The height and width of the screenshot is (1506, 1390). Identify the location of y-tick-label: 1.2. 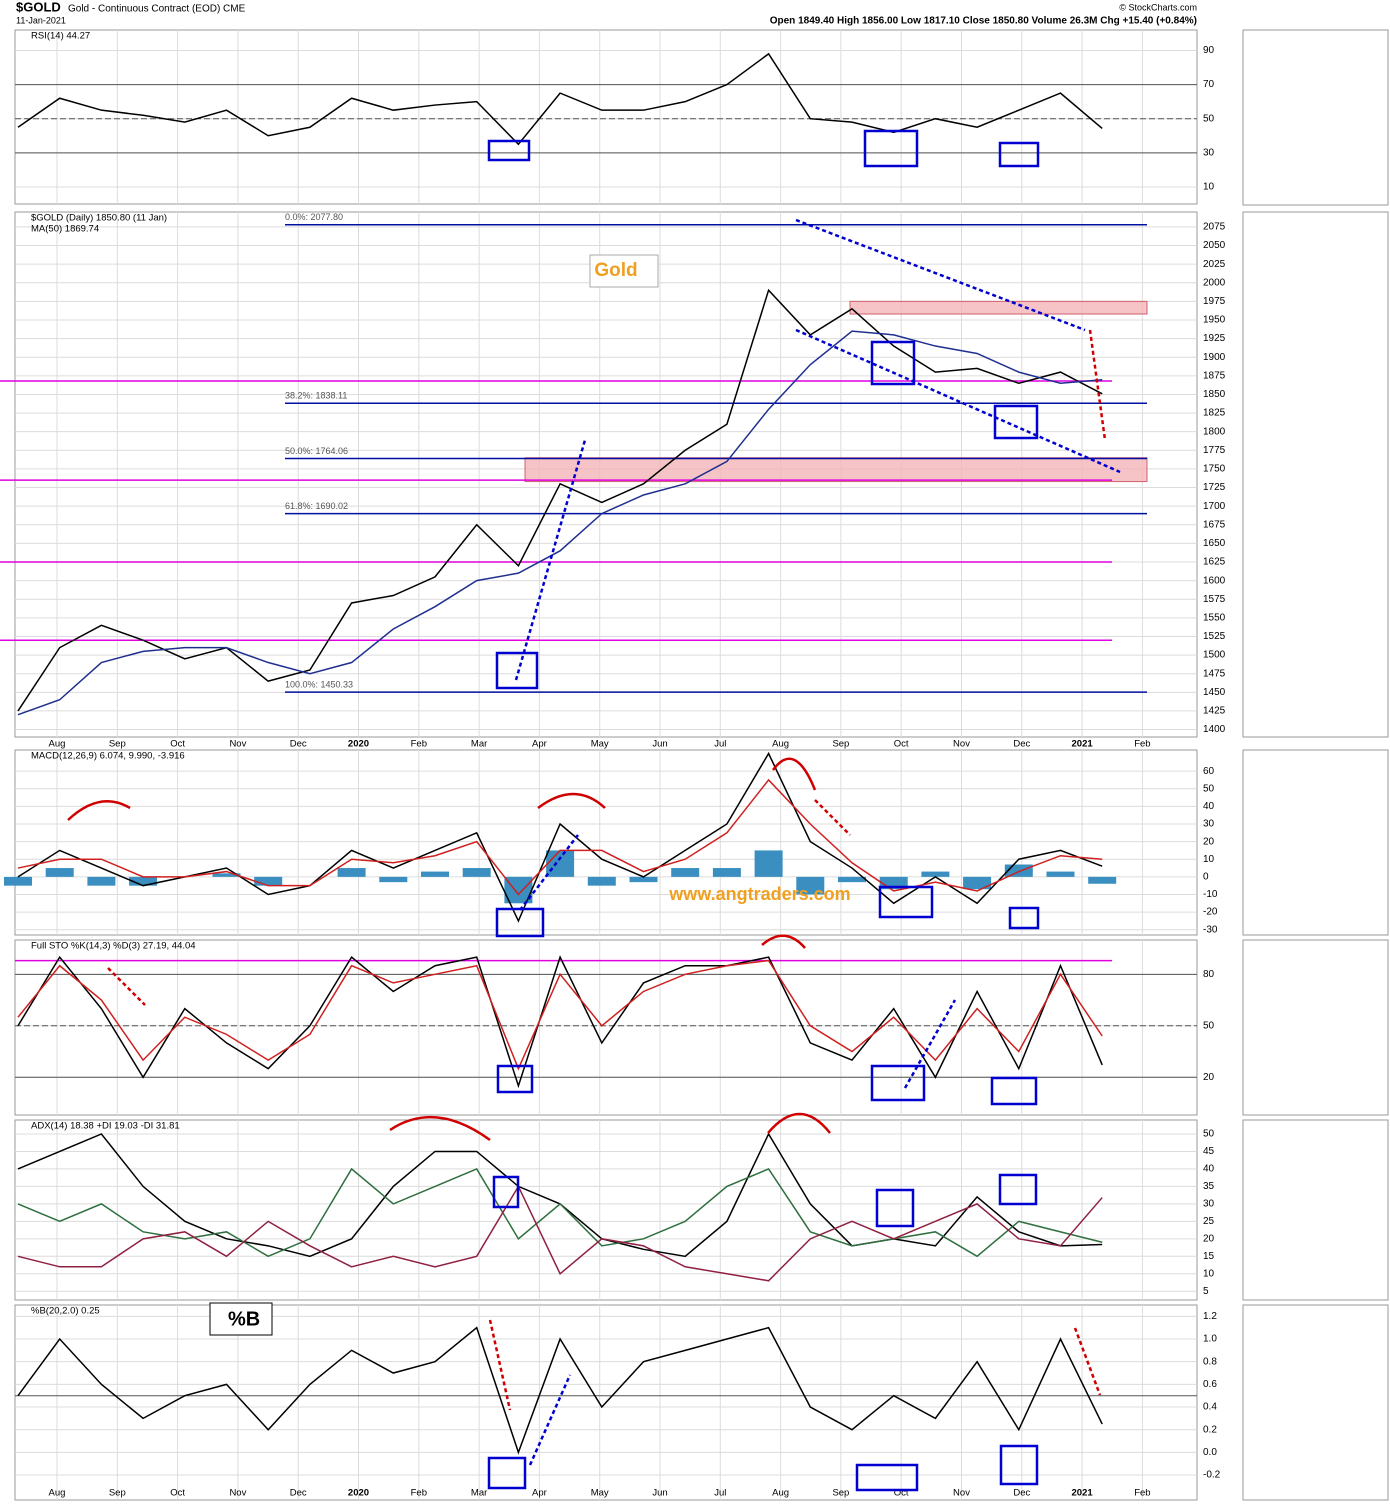
(1210, 1316).